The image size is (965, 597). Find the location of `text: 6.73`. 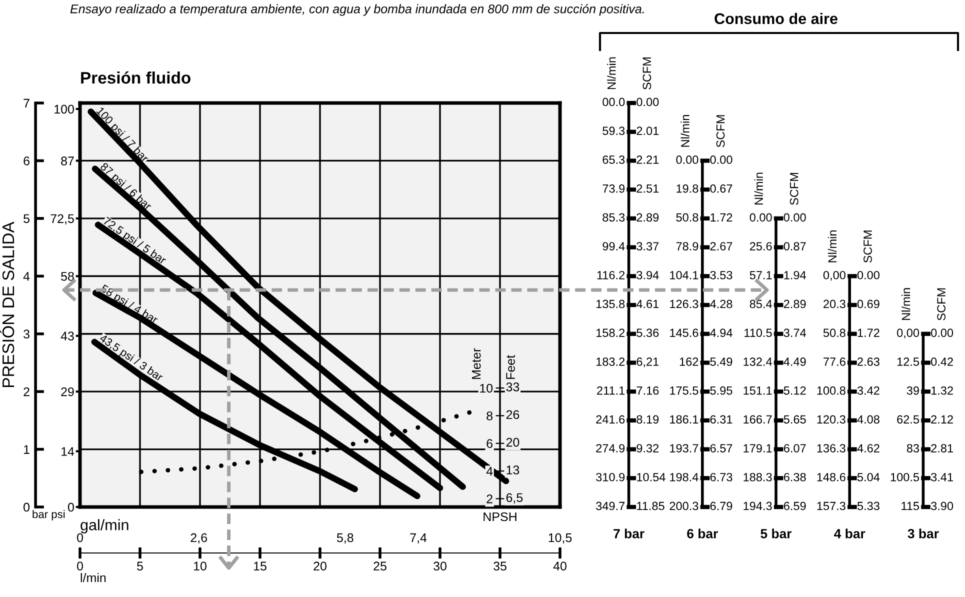

text: 6.73 is located at coordinates (721, 477).